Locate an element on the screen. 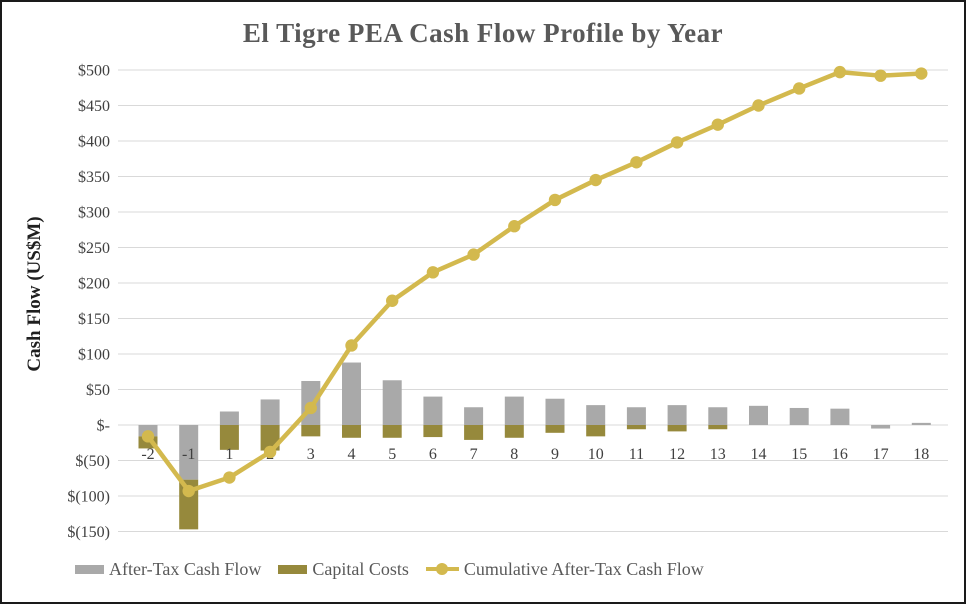  x-tick-label: -1 is located at coordinates (188, 454).